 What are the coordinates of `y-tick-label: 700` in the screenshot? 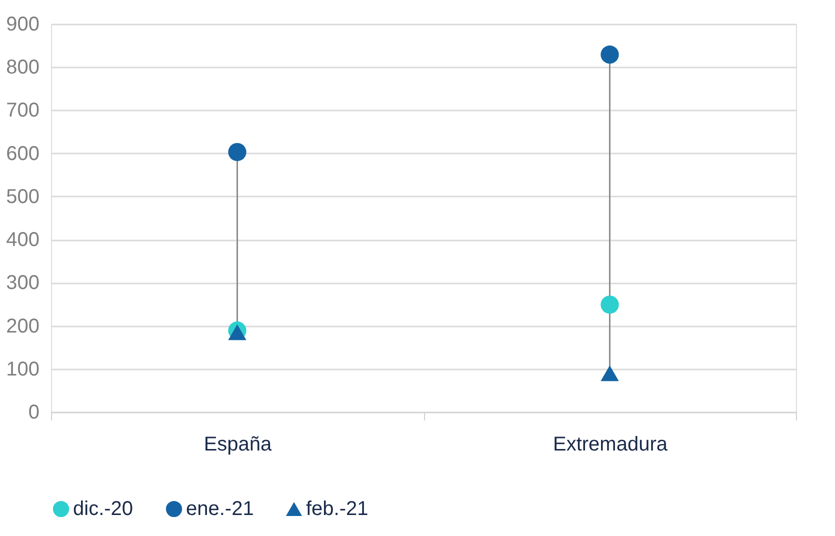 It's located at (23, 111).